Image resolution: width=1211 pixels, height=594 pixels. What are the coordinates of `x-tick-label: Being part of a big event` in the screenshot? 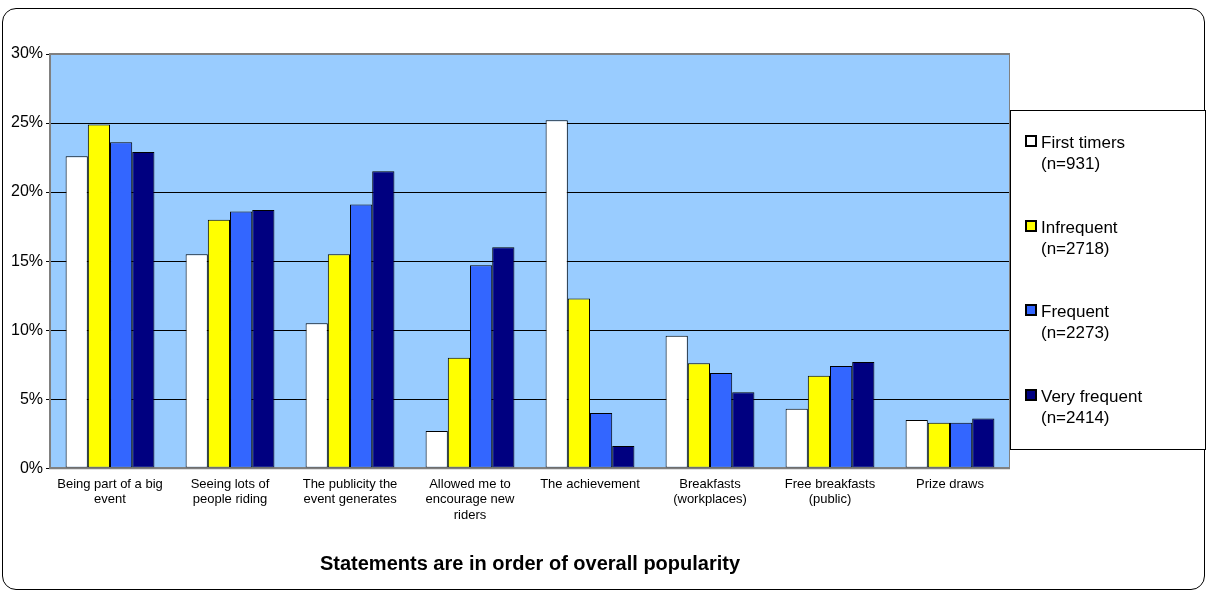 It's located at (110, 491).